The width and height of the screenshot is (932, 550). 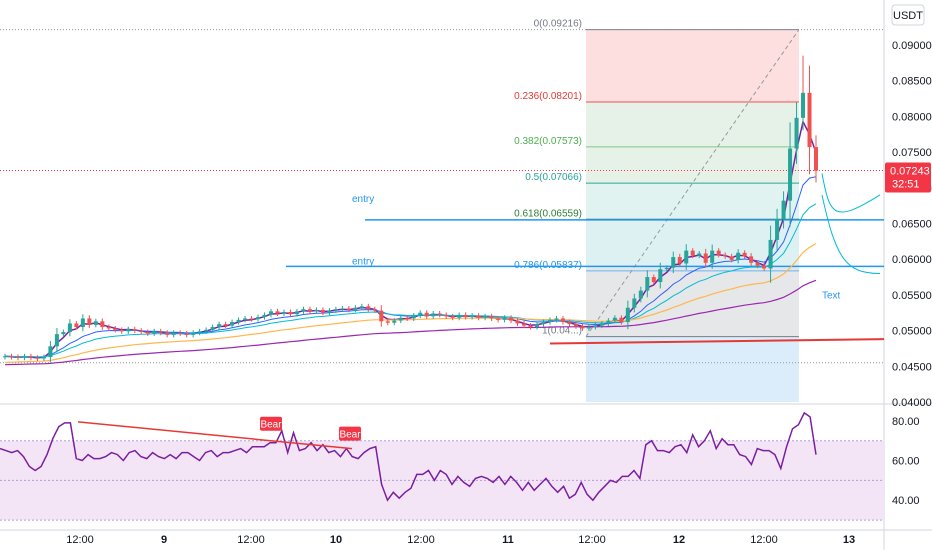 I want to click on rsi-tick-label: 40.00, so click(x=906, y=501).